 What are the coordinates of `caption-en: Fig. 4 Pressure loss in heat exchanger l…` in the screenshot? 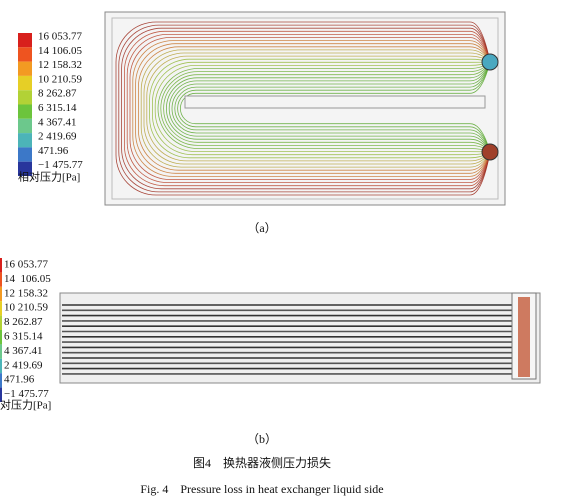 It's located at (261, 489).